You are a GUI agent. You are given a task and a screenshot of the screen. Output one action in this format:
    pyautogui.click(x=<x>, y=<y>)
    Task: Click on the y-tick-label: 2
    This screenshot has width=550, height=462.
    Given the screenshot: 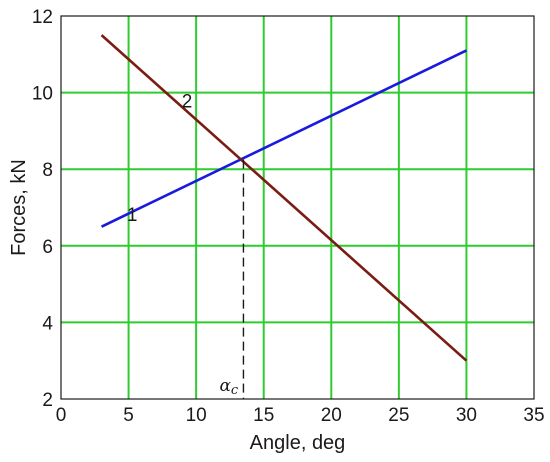 What is the action you would take?
    pyautogui.click(x=47, y=400)
    